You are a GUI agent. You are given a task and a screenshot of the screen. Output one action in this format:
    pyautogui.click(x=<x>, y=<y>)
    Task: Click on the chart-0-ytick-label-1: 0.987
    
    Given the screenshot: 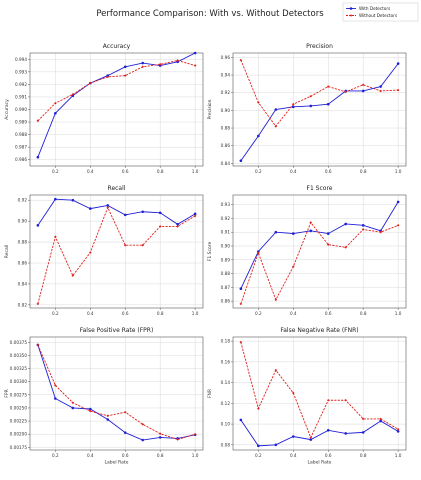 What is the action you would take?
    pyautogui.click(x=21, y=147)
    